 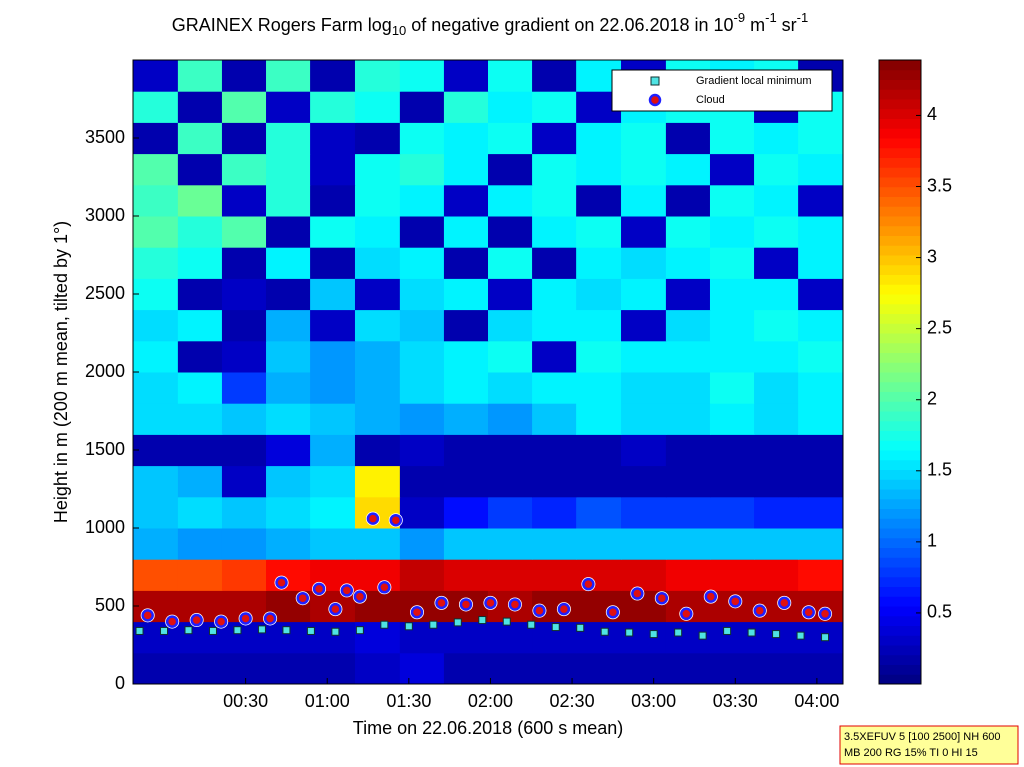 I want to click on colorbar-frame, so click(x=900, y=372).